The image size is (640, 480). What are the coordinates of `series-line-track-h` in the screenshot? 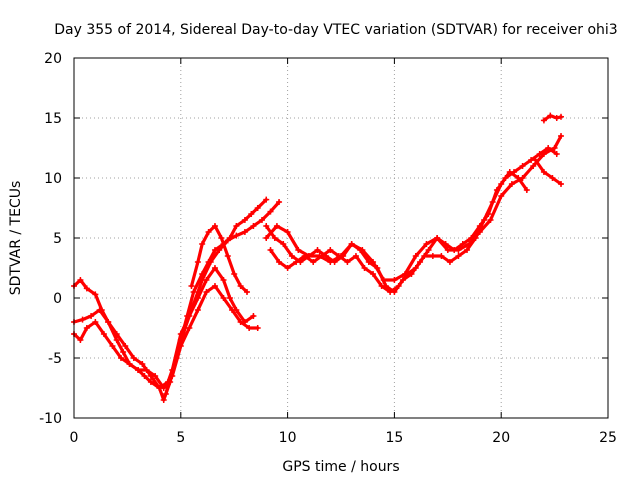 It's located at (398, 232).